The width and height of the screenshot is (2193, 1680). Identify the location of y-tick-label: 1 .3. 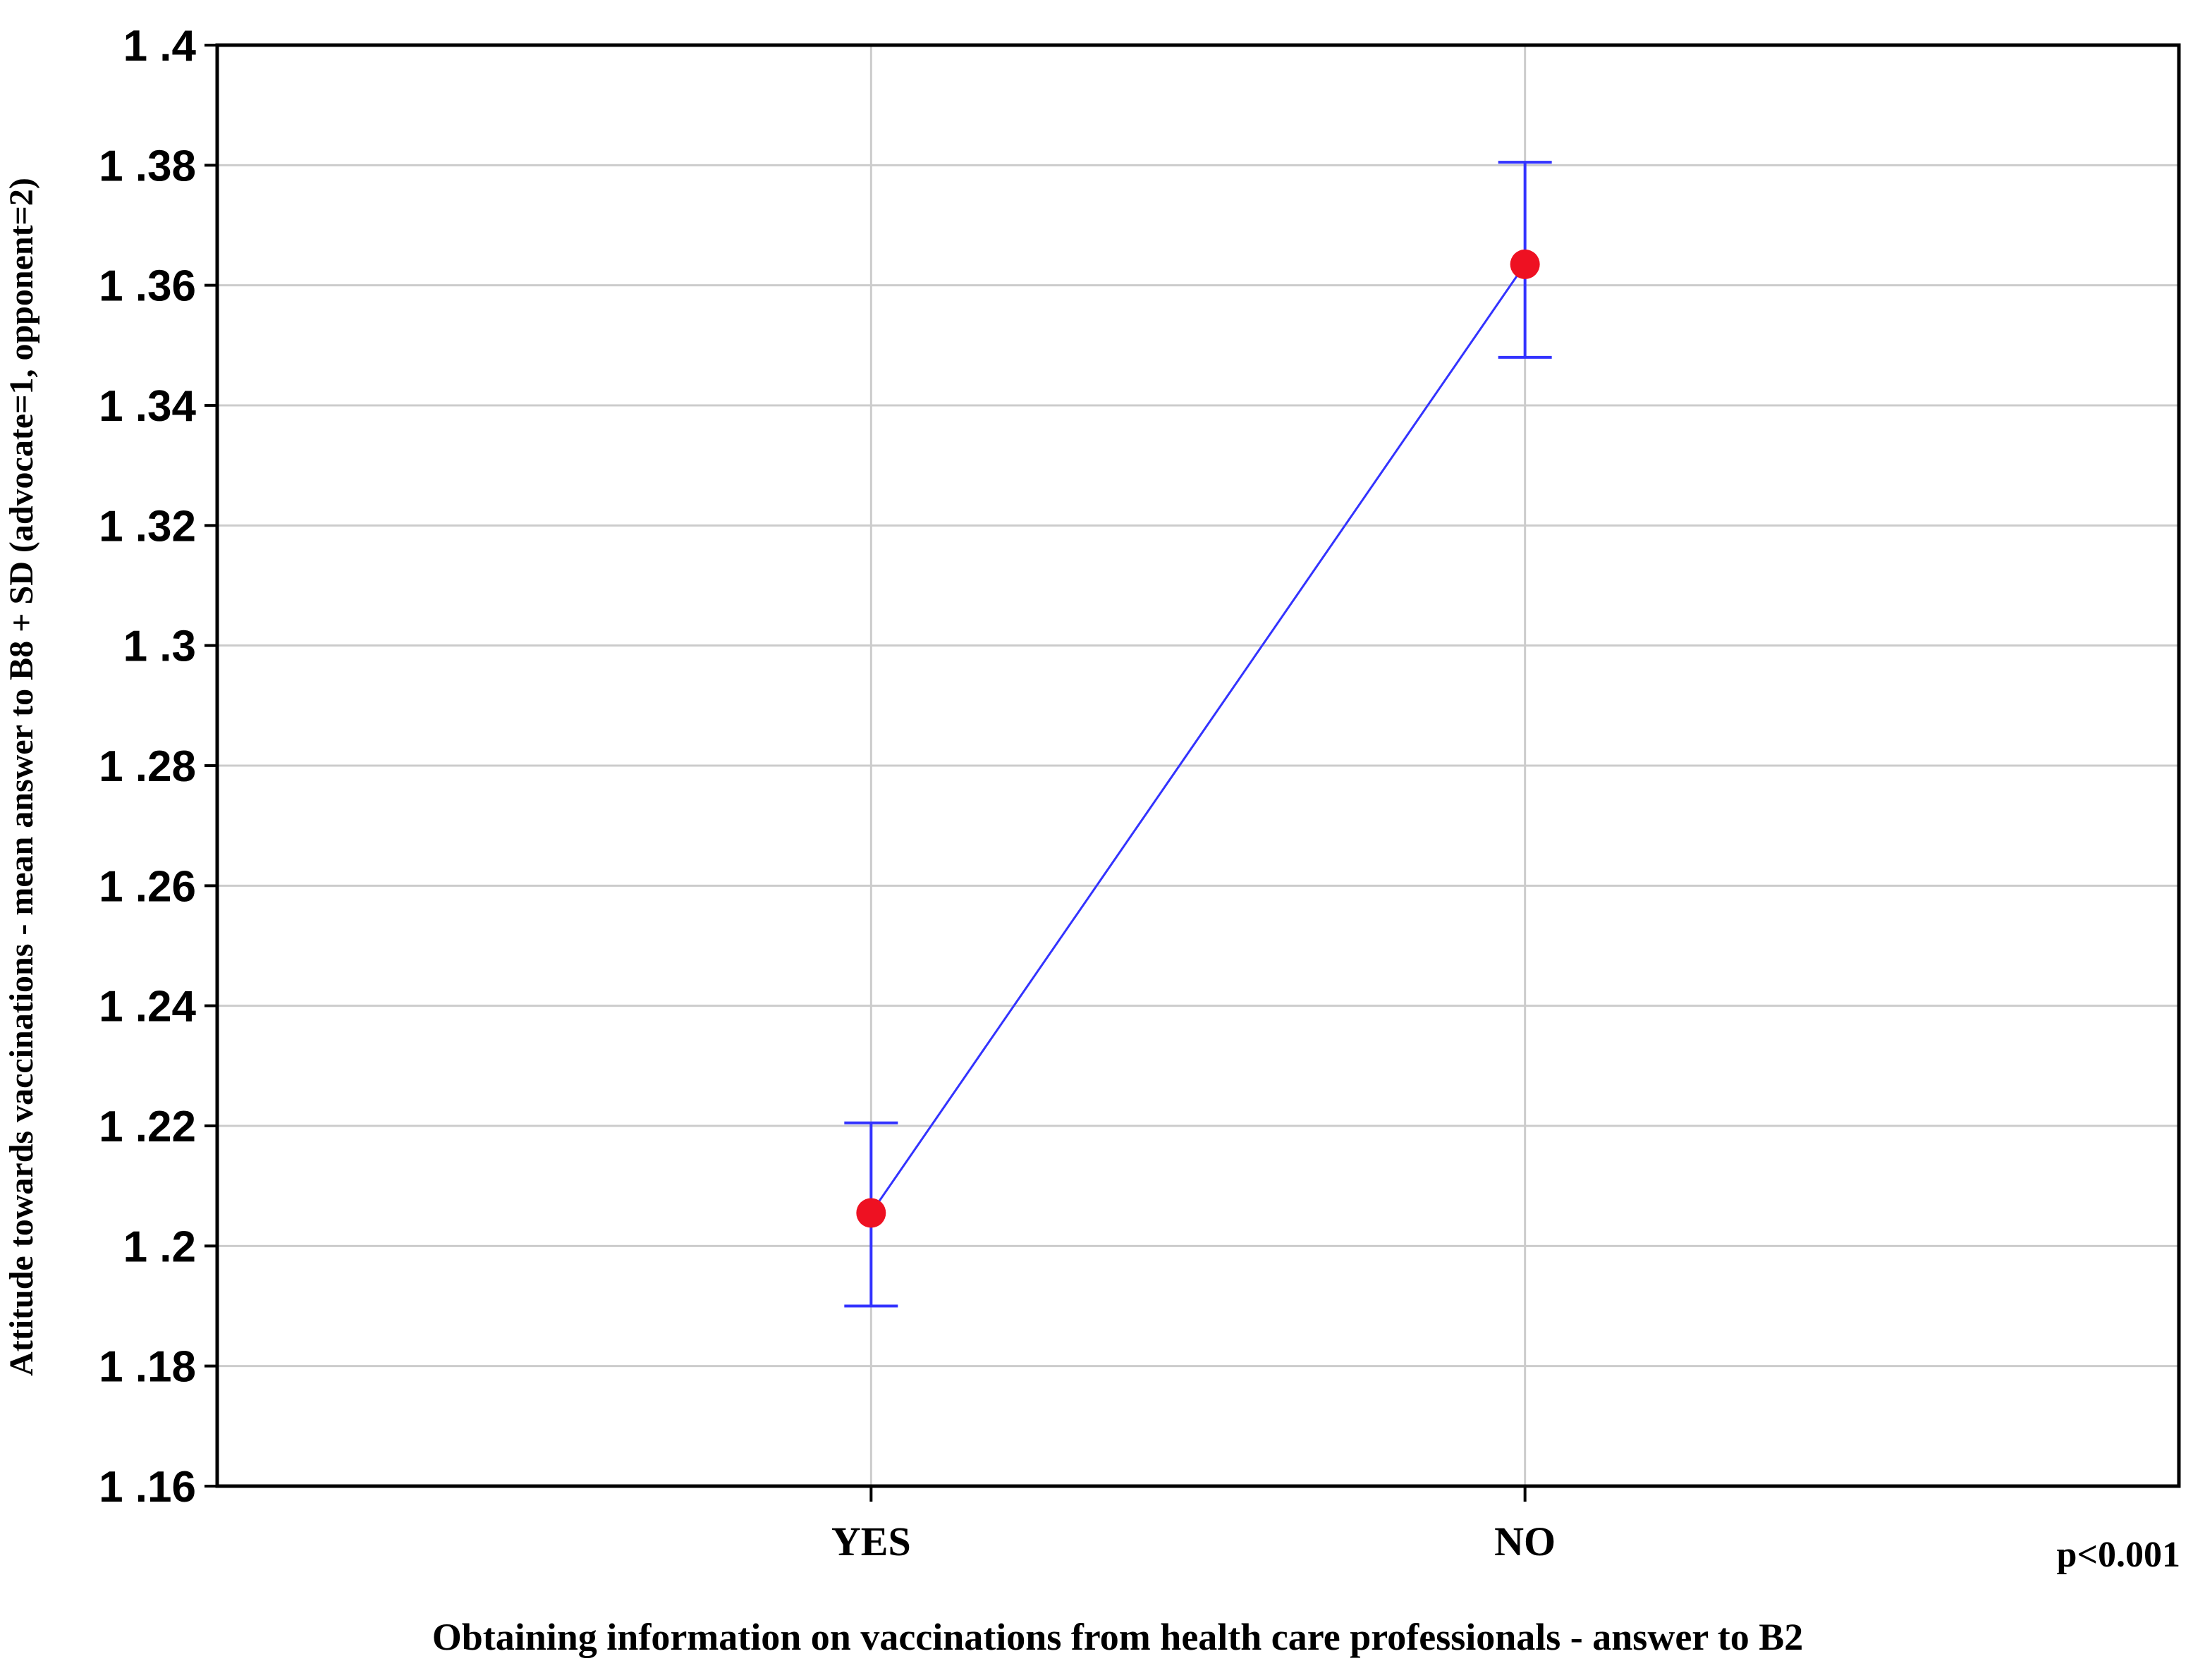
(159, 647).